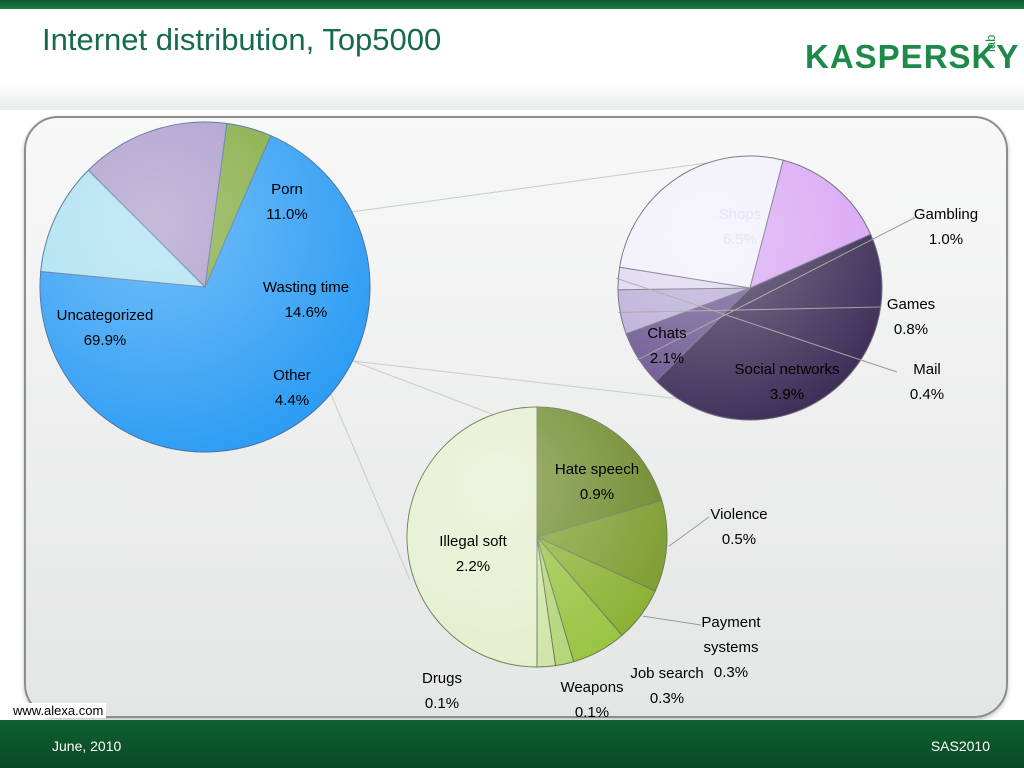 This screenshot has width=1024, height=768. I want to click on value-gambling: 1.0%, so click(946, 239).